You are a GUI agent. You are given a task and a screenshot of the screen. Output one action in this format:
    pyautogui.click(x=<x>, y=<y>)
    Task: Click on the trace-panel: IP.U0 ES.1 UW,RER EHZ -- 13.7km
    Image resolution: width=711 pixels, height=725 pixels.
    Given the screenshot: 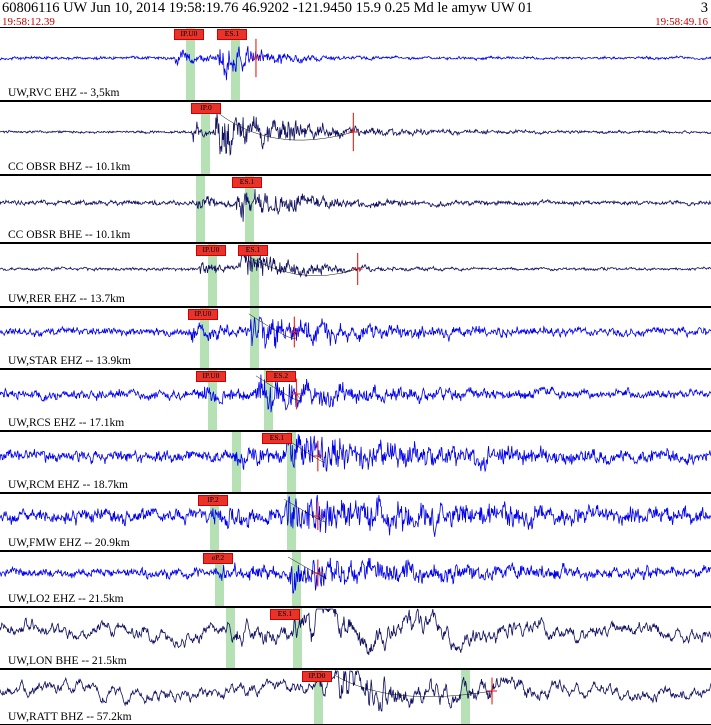 What is the action you would take?
    pyautogui.click(x=355, y=275)
    